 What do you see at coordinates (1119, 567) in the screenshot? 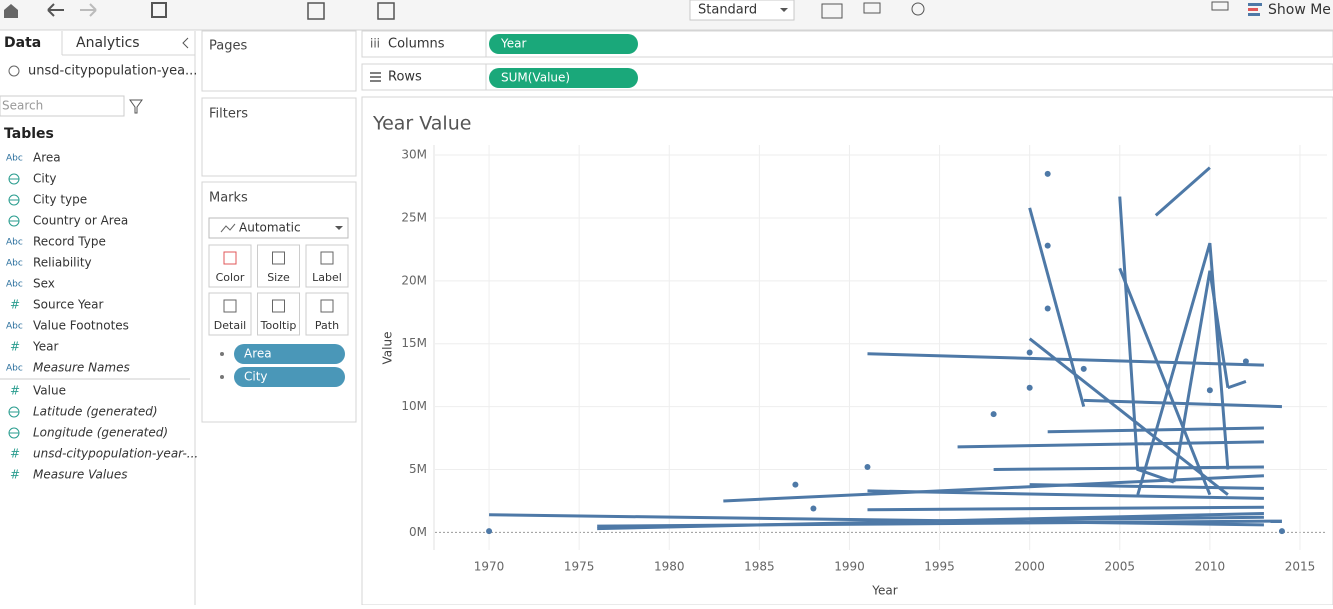
I see `x-tick-label: 2005` at bounding box center [1119, 567].